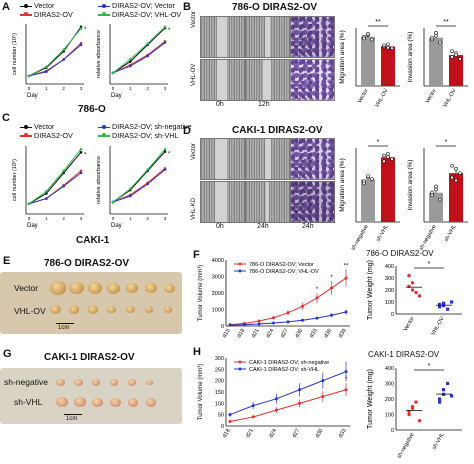 The image size is (474, 464). I want to click on panel-label-c: C, so click(6, 118).